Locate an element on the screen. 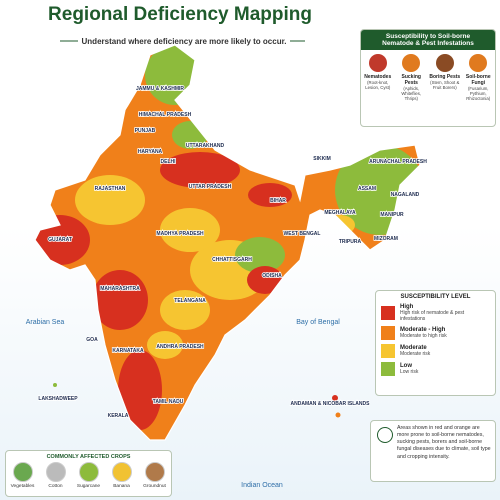  crop-name: Sugarcane is located at coordinates (88, 486).